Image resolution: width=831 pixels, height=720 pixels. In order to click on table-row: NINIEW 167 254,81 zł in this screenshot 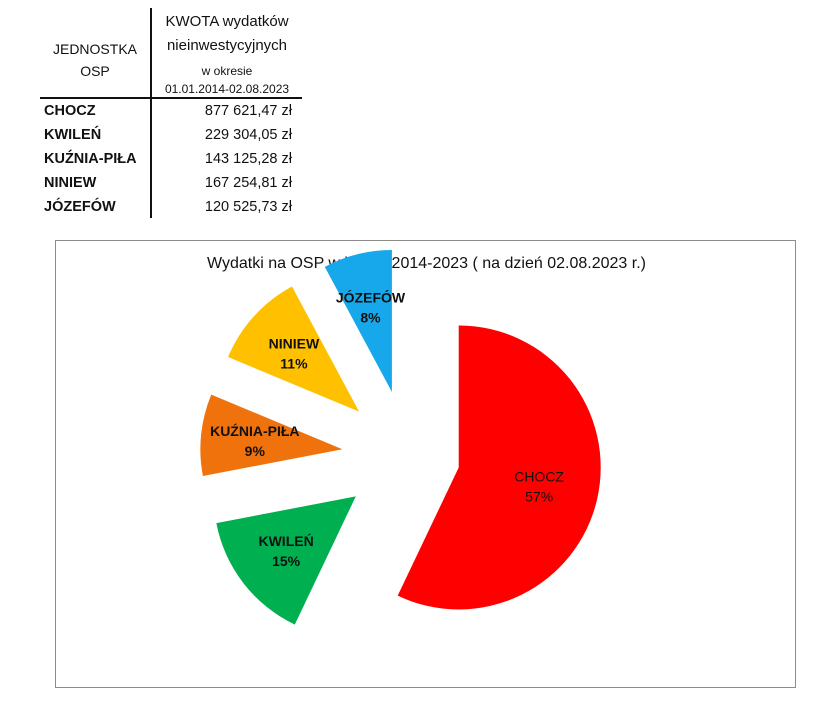, I will do `click(160, 184)`.